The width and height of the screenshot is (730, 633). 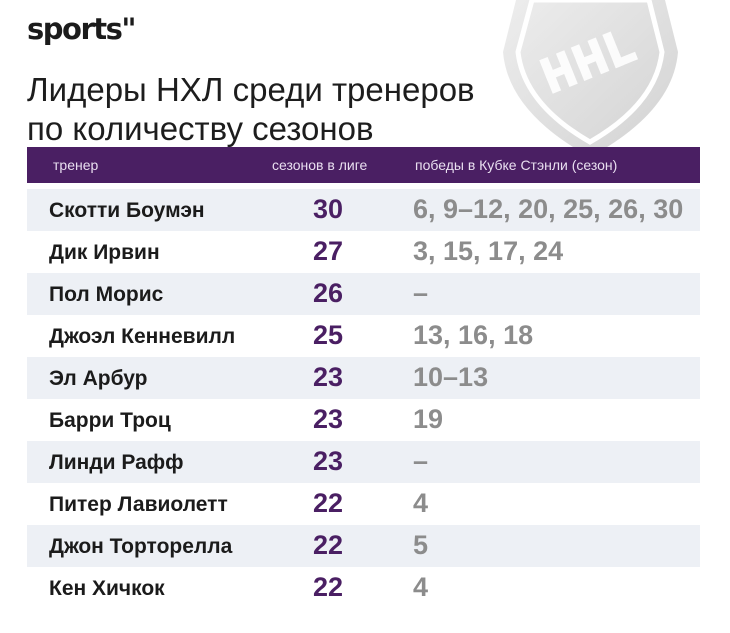 I want to click on table-row: Дик Ирвин 27 3, 15, 17, 24, so click(x=363, y=252).